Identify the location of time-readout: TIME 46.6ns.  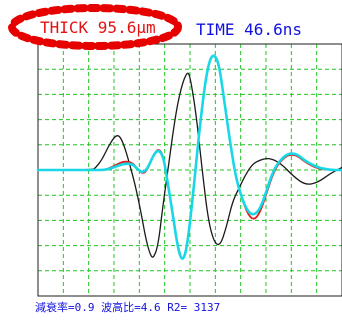
(249, 29).